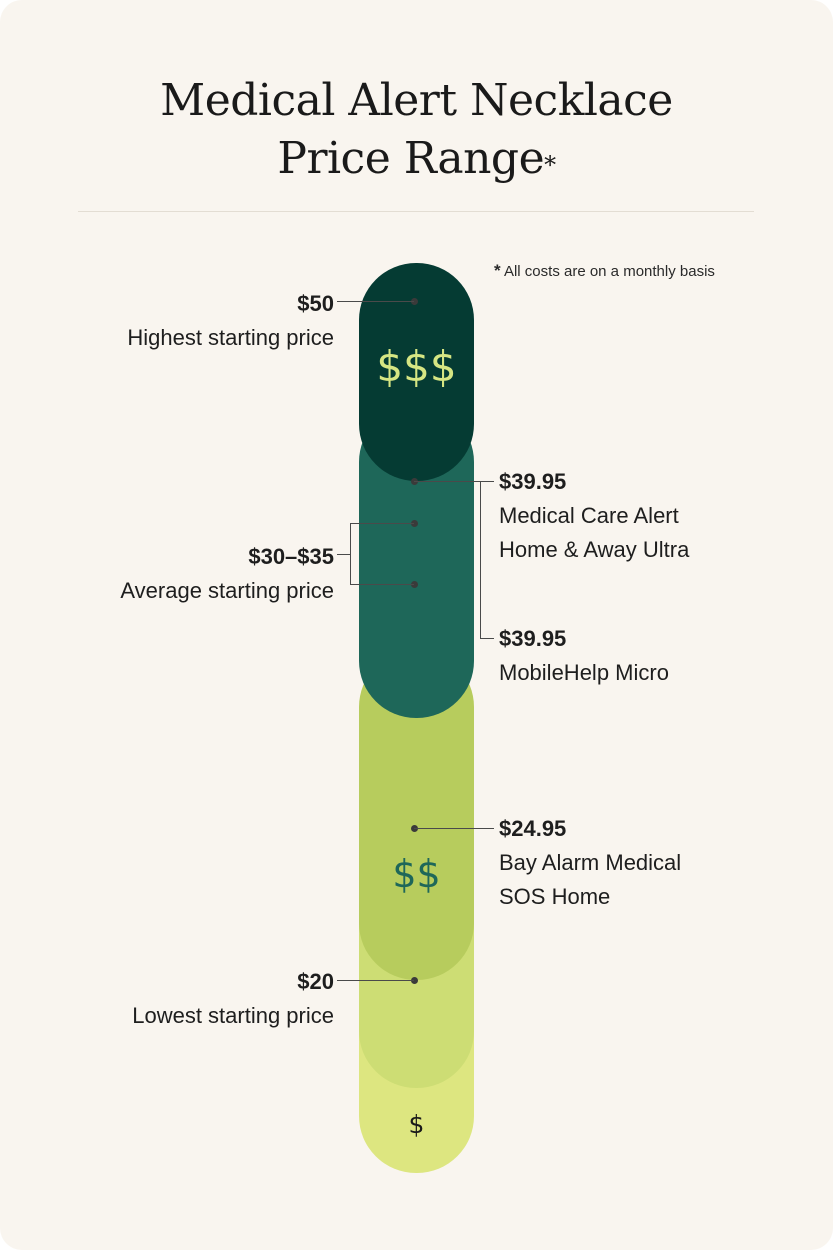 The height and width of the screenshot is (1250, 833). What do you see at coordinates (589, 515) in the screenshot?
I see `medical-care-alert-name-line-1: Medical Care Alert` at bounding box center [589, 515].